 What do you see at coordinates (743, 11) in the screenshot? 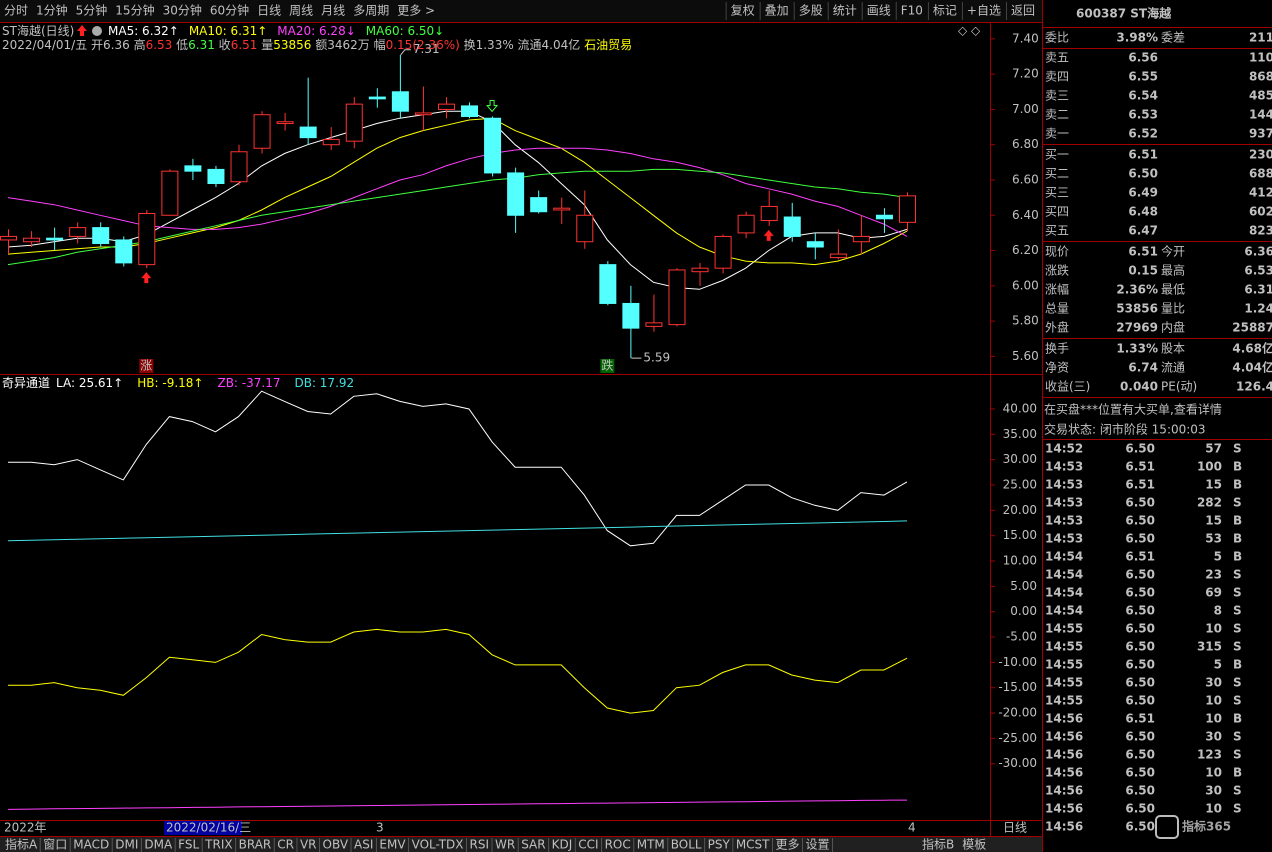
I see `toolbar-button: 复权` at bounding box center [743, 11].